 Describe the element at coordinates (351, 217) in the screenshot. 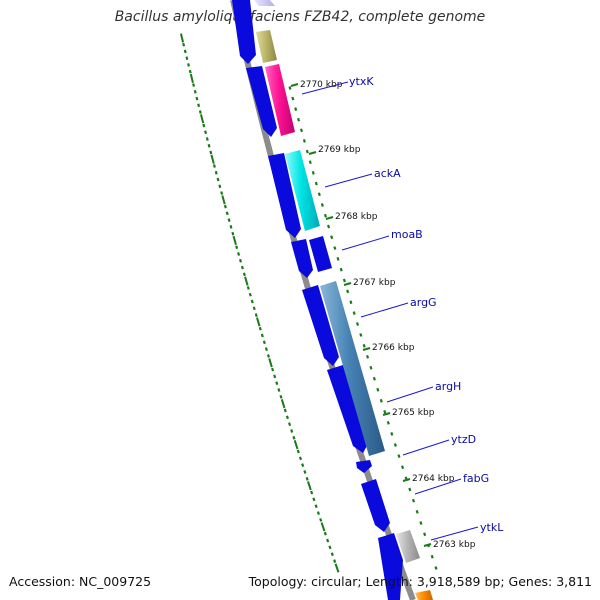

I see `kbp-tick: 2768 kbp` at that location.